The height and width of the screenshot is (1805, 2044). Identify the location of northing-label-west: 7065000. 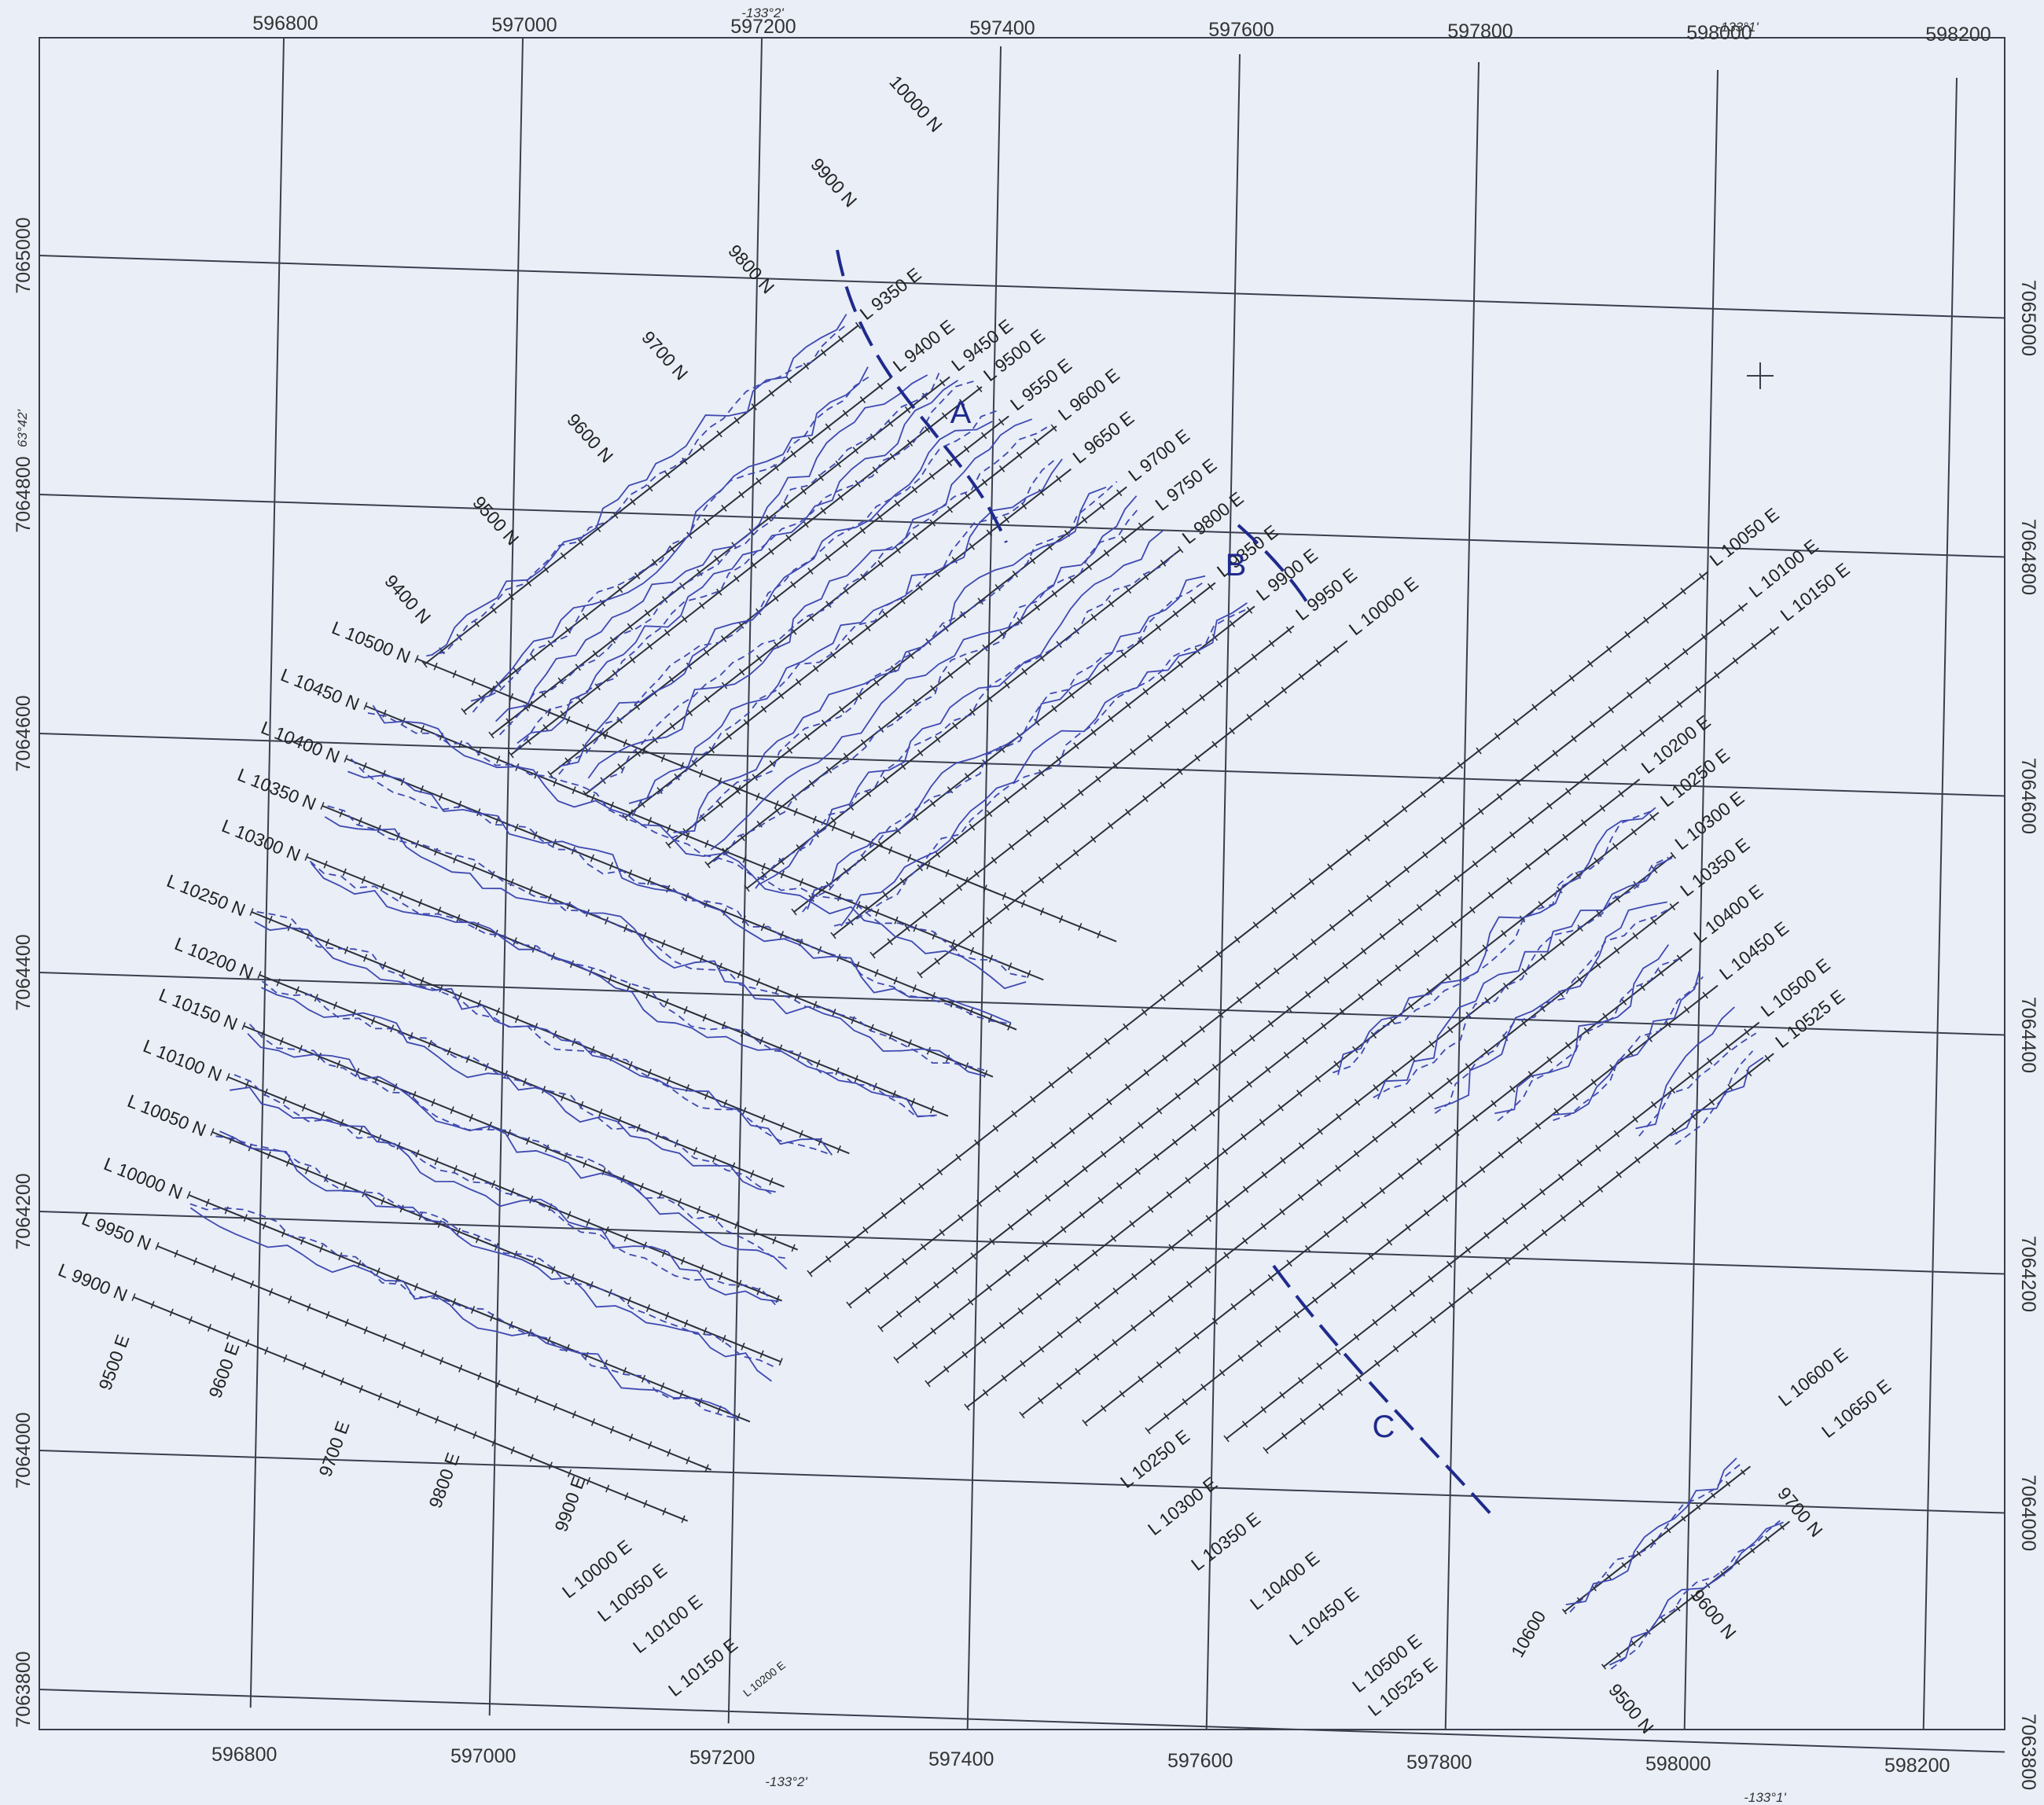
(24, 255).